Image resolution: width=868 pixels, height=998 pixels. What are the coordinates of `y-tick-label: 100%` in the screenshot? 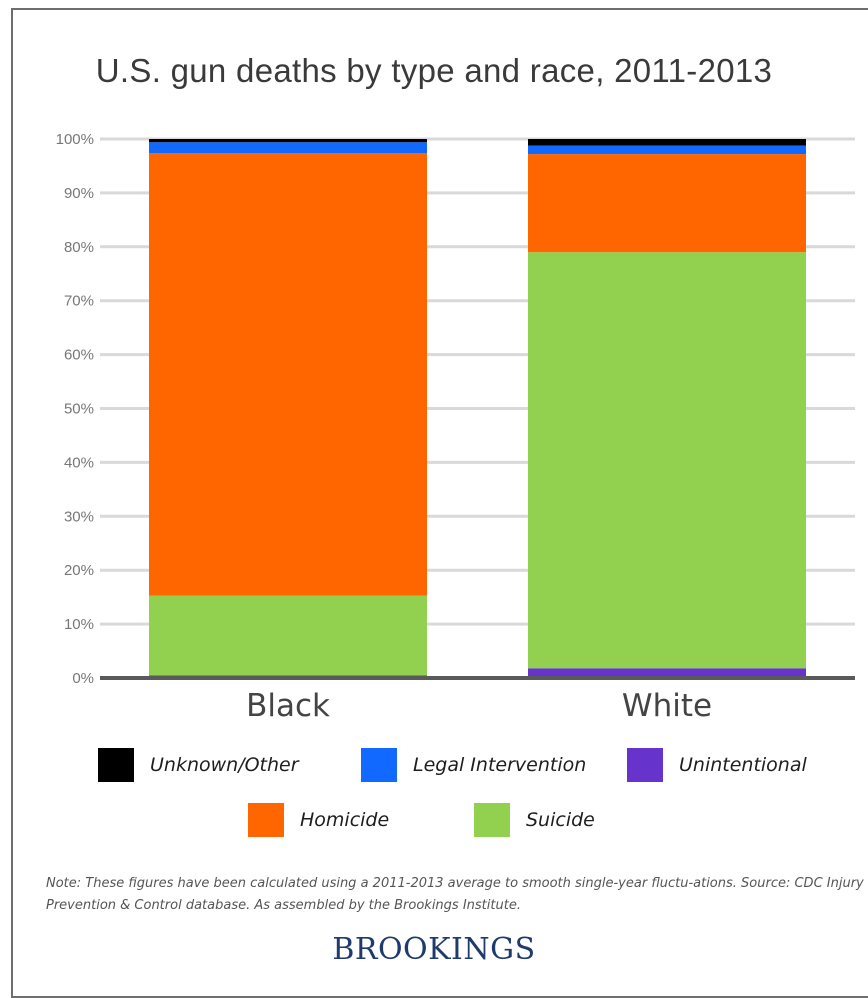 It's located at (75, 139).